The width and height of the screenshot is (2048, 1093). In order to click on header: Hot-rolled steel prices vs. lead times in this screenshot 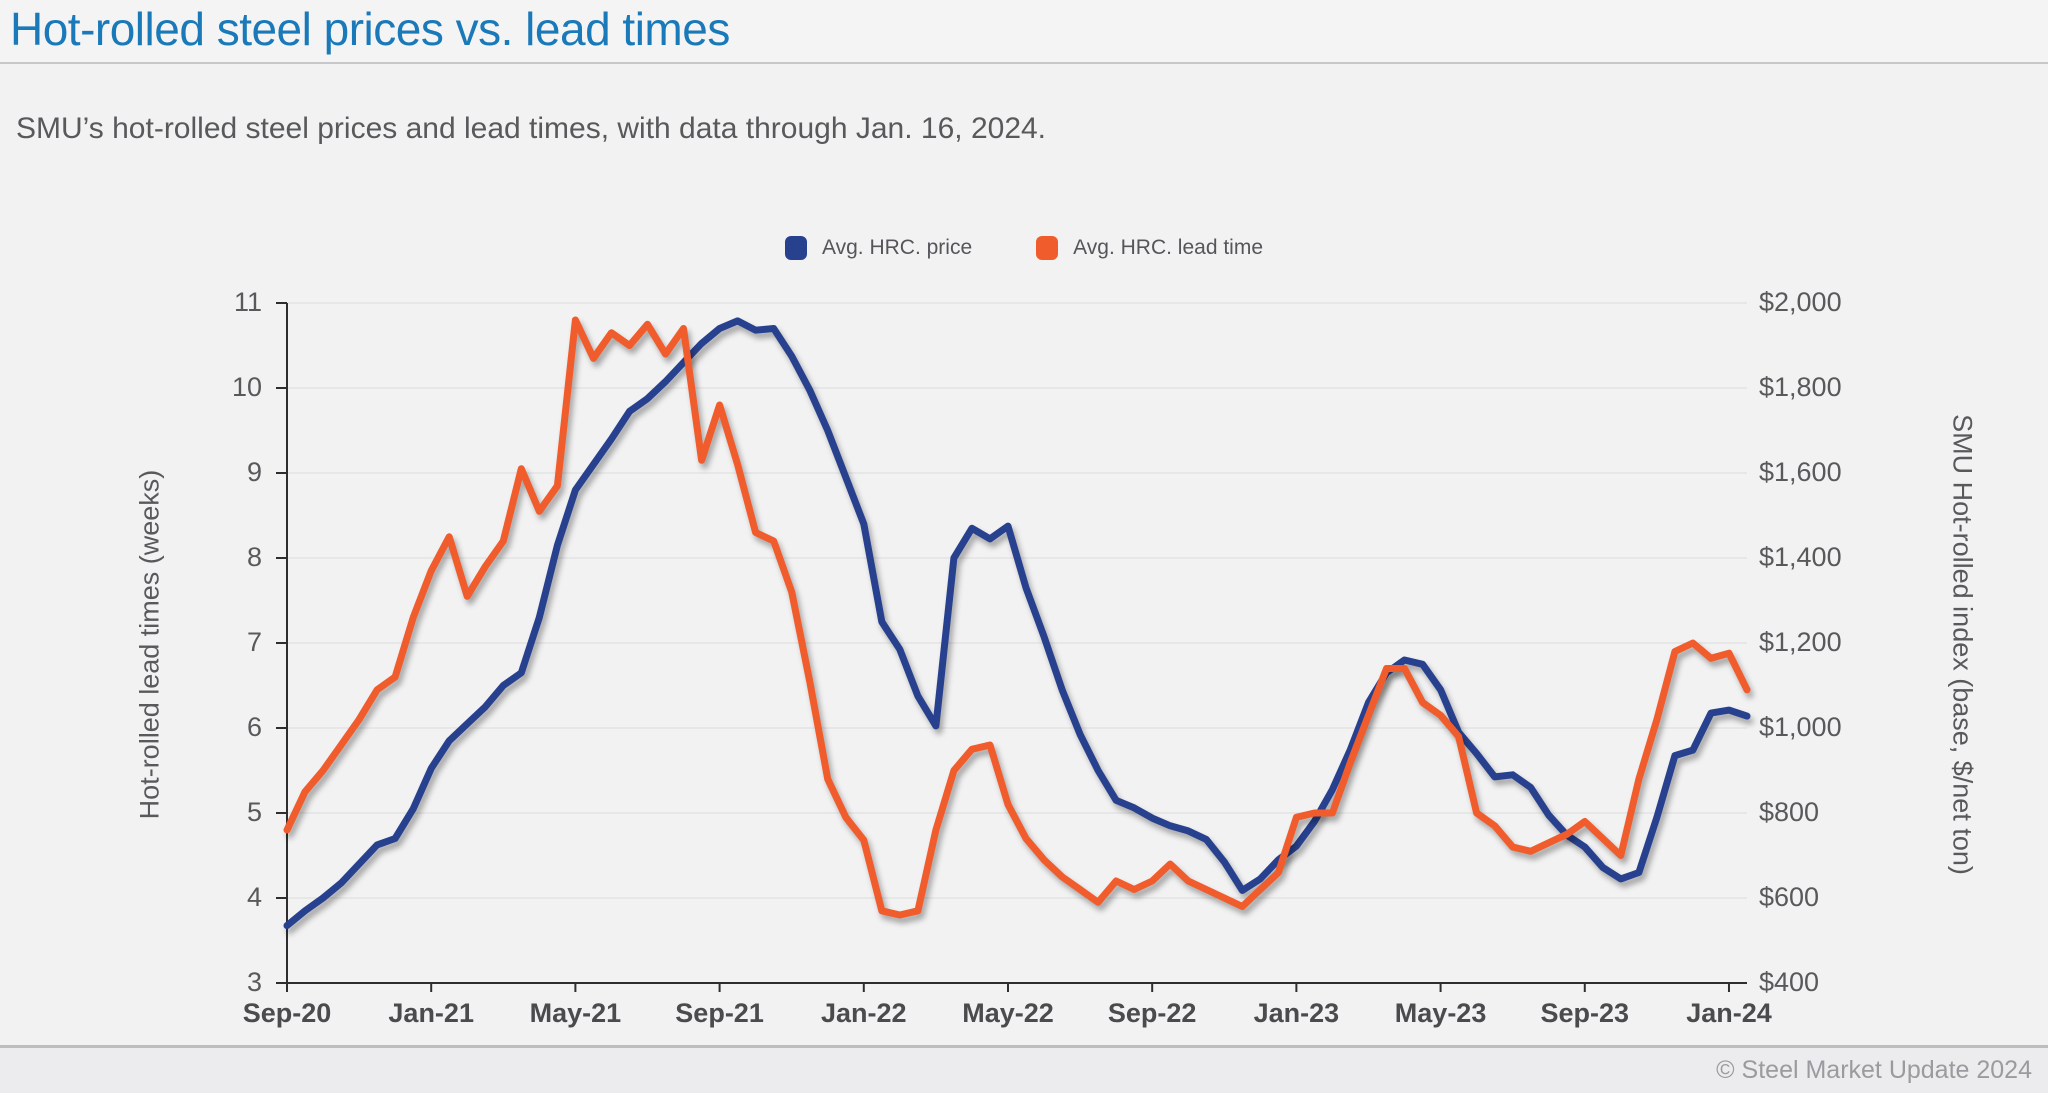, I will do `click(1024, 31)`.